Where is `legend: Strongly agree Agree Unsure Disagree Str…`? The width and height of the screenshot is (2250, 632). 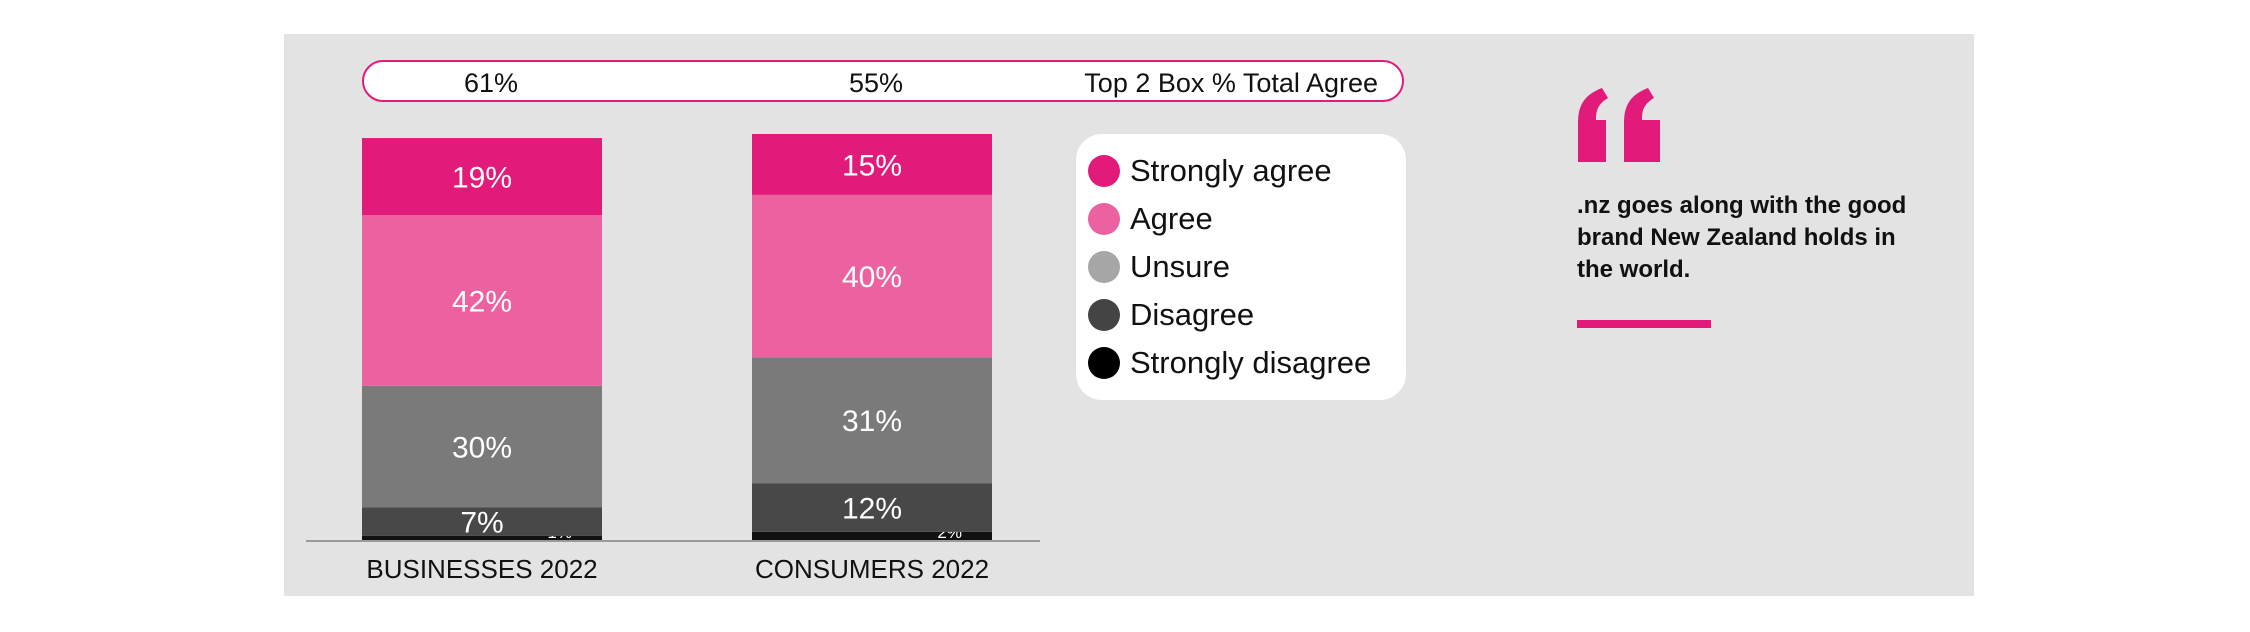 legend: Strongly agree Agree Unsure Disagree Str… is located at coordinates (1241, 267).